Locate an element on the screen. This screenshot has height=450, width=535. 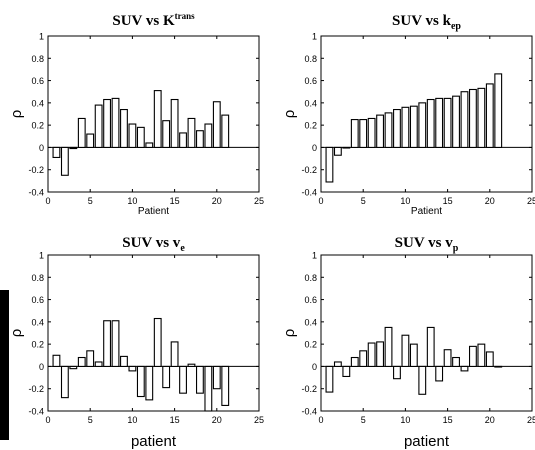
chart-title-main: SUV vs v is located at coordinates (424, 243).